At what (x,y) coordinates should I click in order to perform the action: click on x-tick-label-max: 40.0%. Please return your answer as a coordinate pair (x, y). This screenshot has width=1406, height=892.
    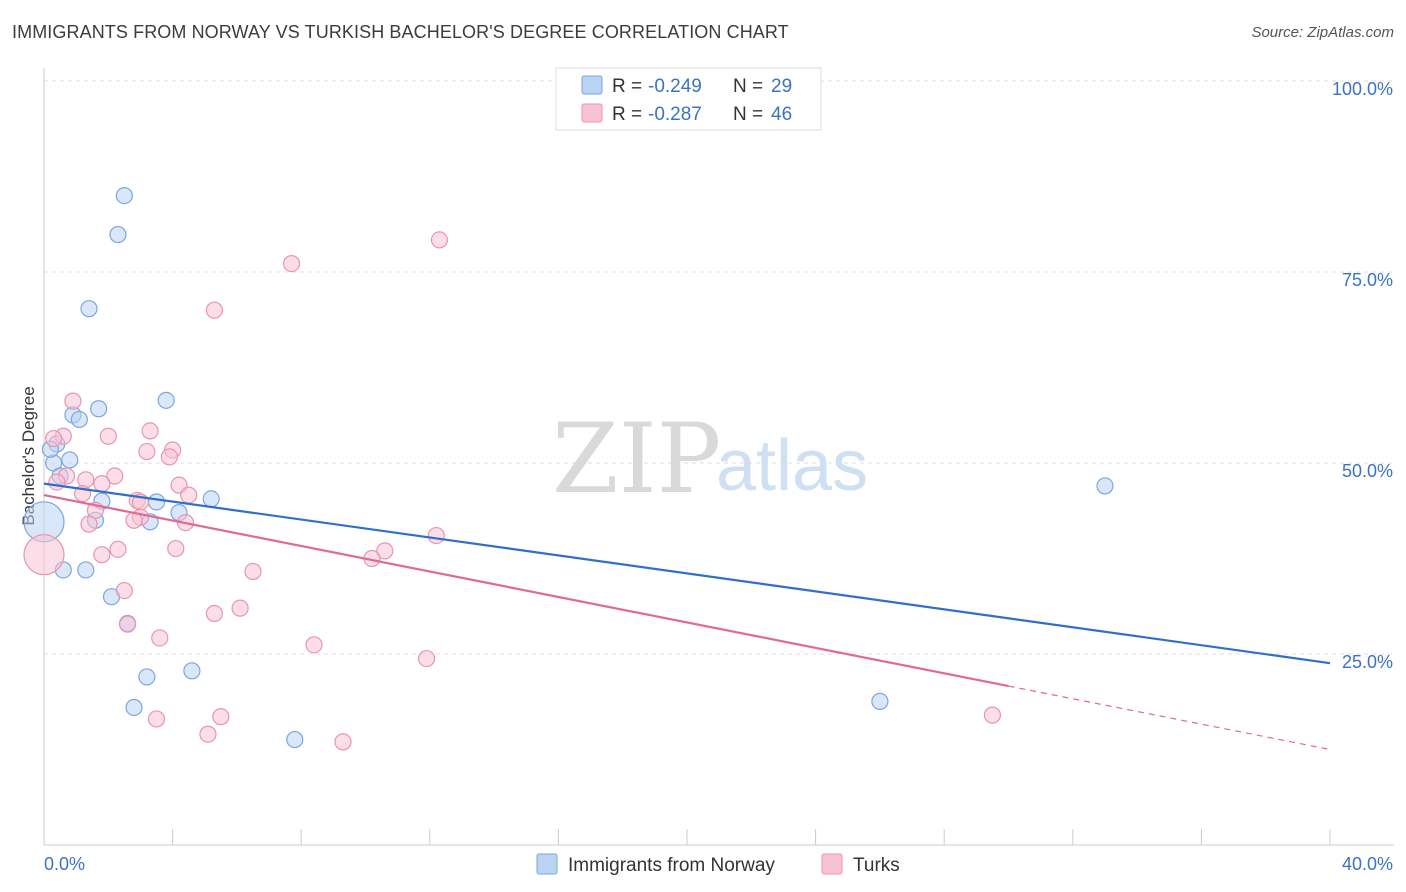
    Looking at the image, I should click on (1367, 864).